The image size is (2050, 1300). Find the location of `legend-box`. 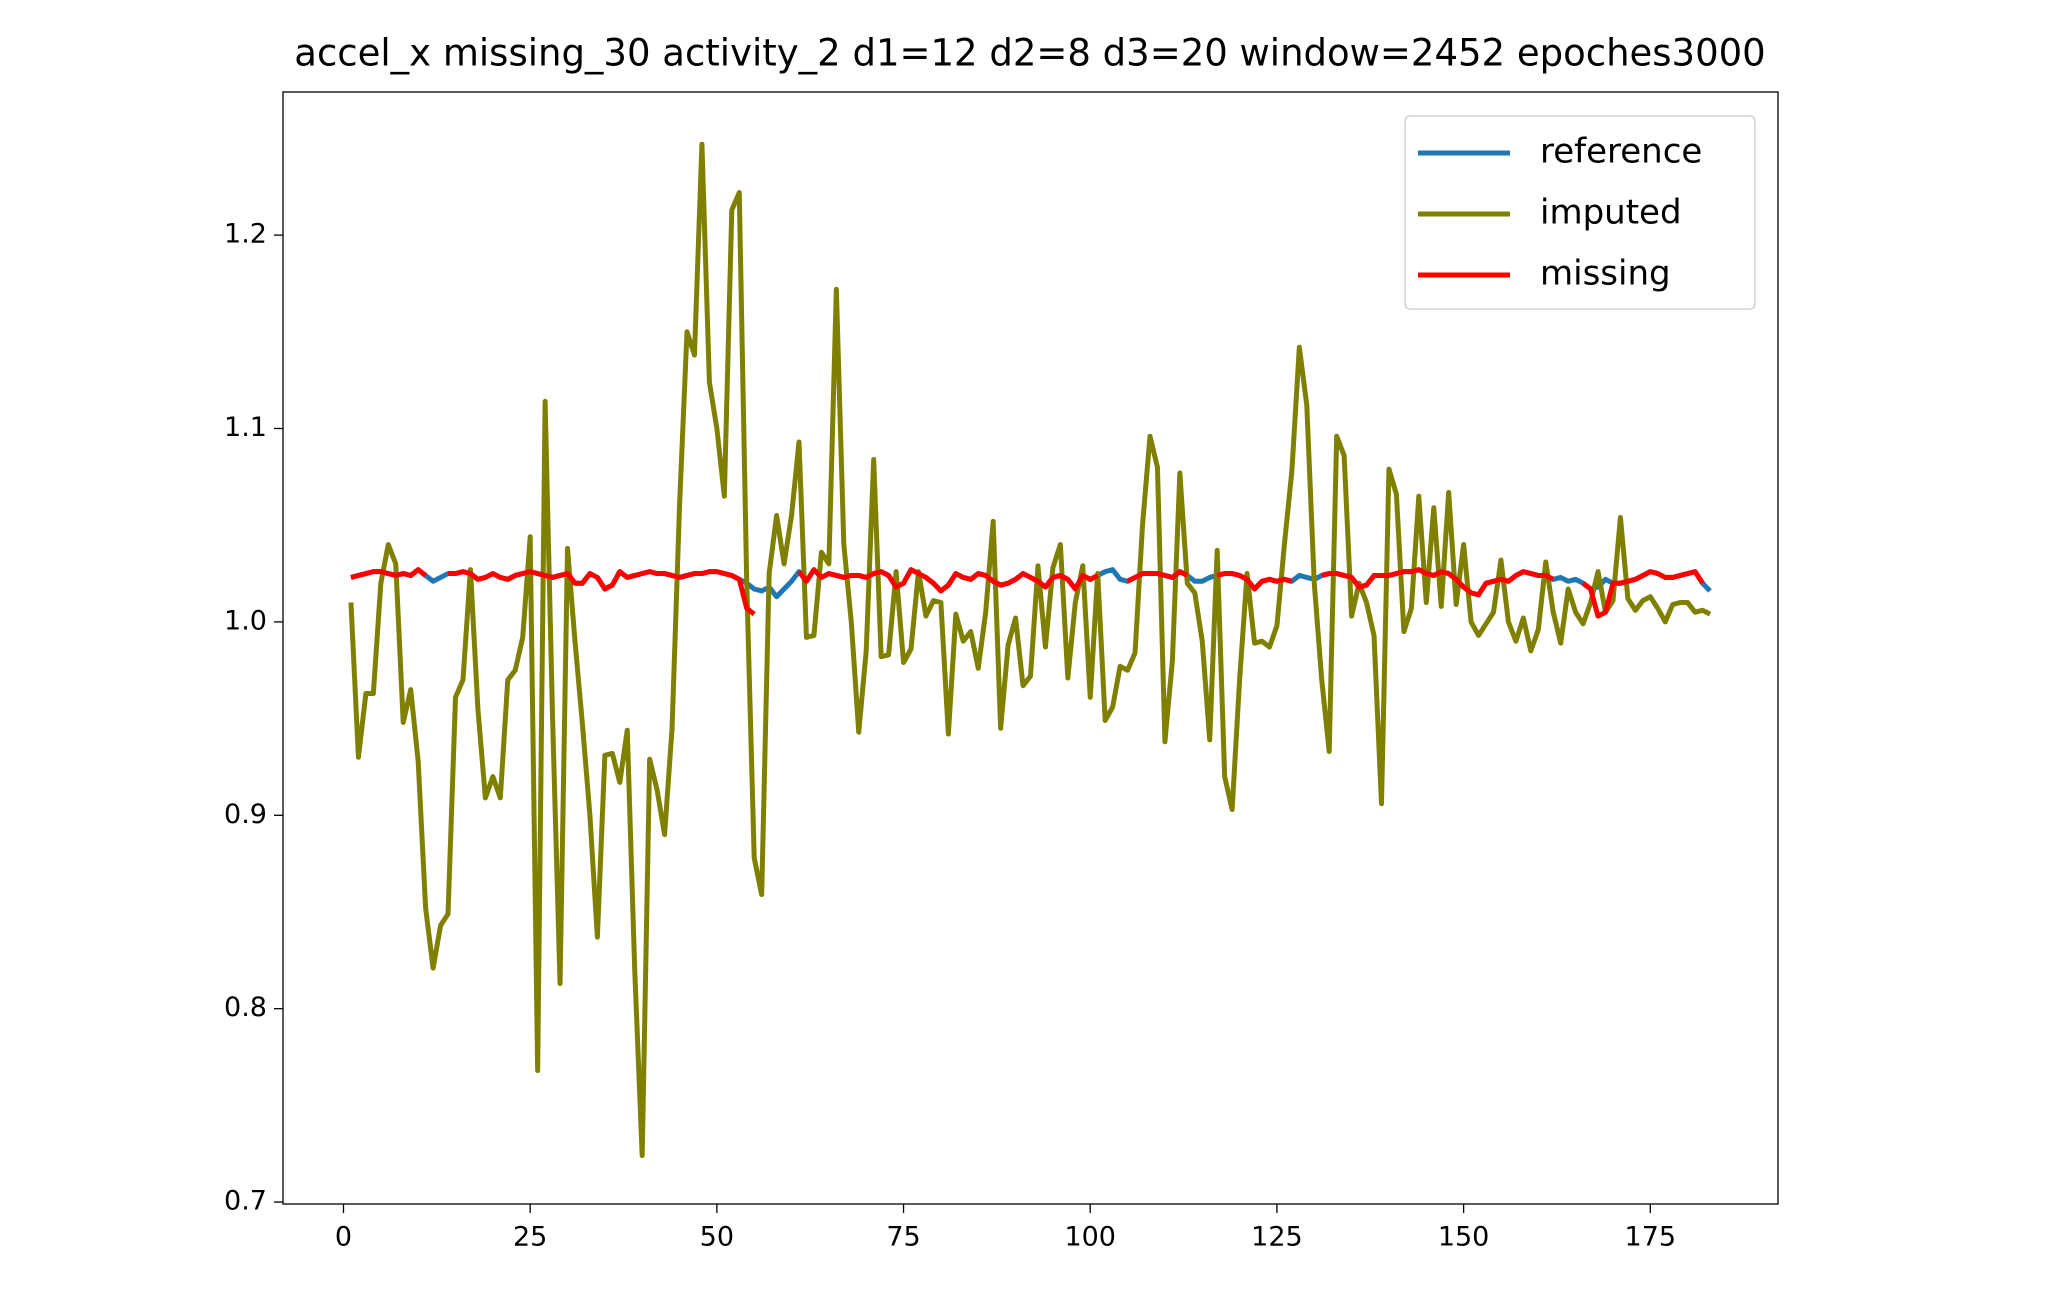

legend-box is located at coordinates (1580, 212).